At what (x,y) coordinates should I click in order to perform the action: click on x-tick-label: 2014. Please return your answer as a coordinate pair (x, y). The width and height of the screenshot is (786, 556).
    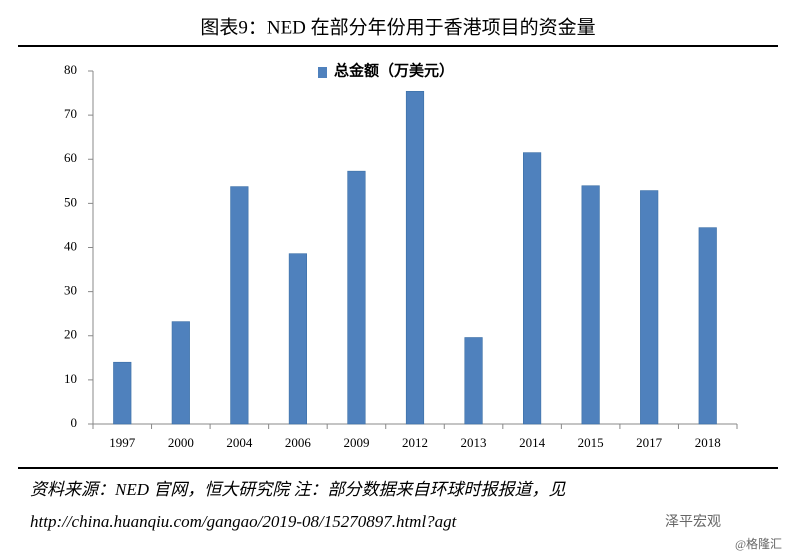
    Looking at the image, I should click on (532, 442).